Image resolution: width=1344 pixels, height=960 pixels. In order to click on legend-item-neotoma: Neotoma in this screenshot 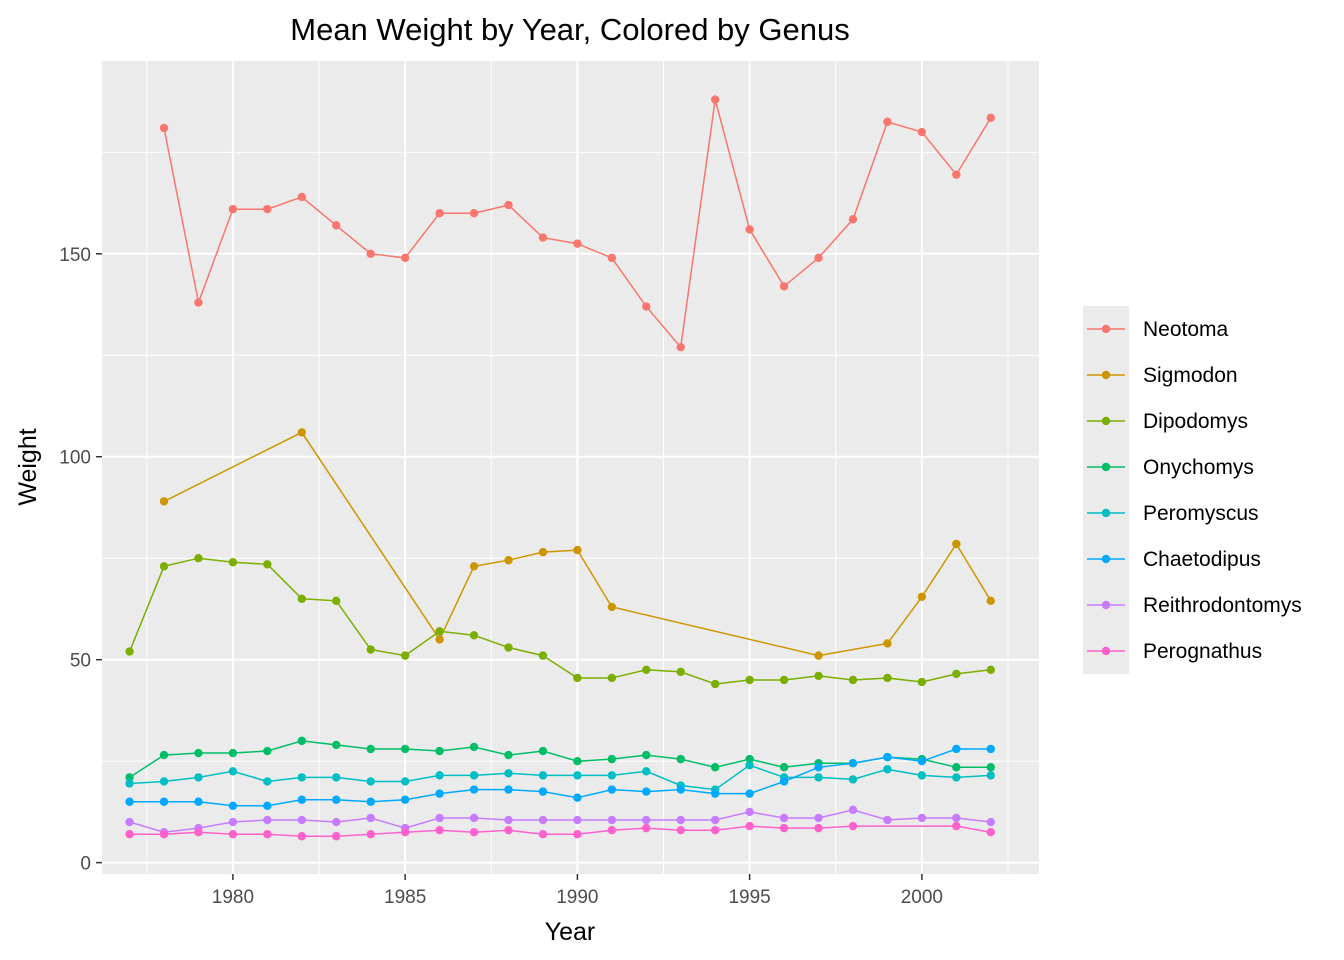, I will do `click(1158, 329)`.